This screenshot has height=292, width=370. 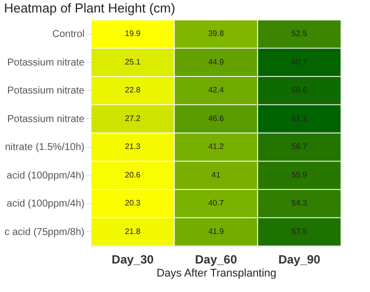 What do you see at coordinates (300, 118) in the screenshot?
I see `data-label: 61.1` at bounding box center [300, 118].